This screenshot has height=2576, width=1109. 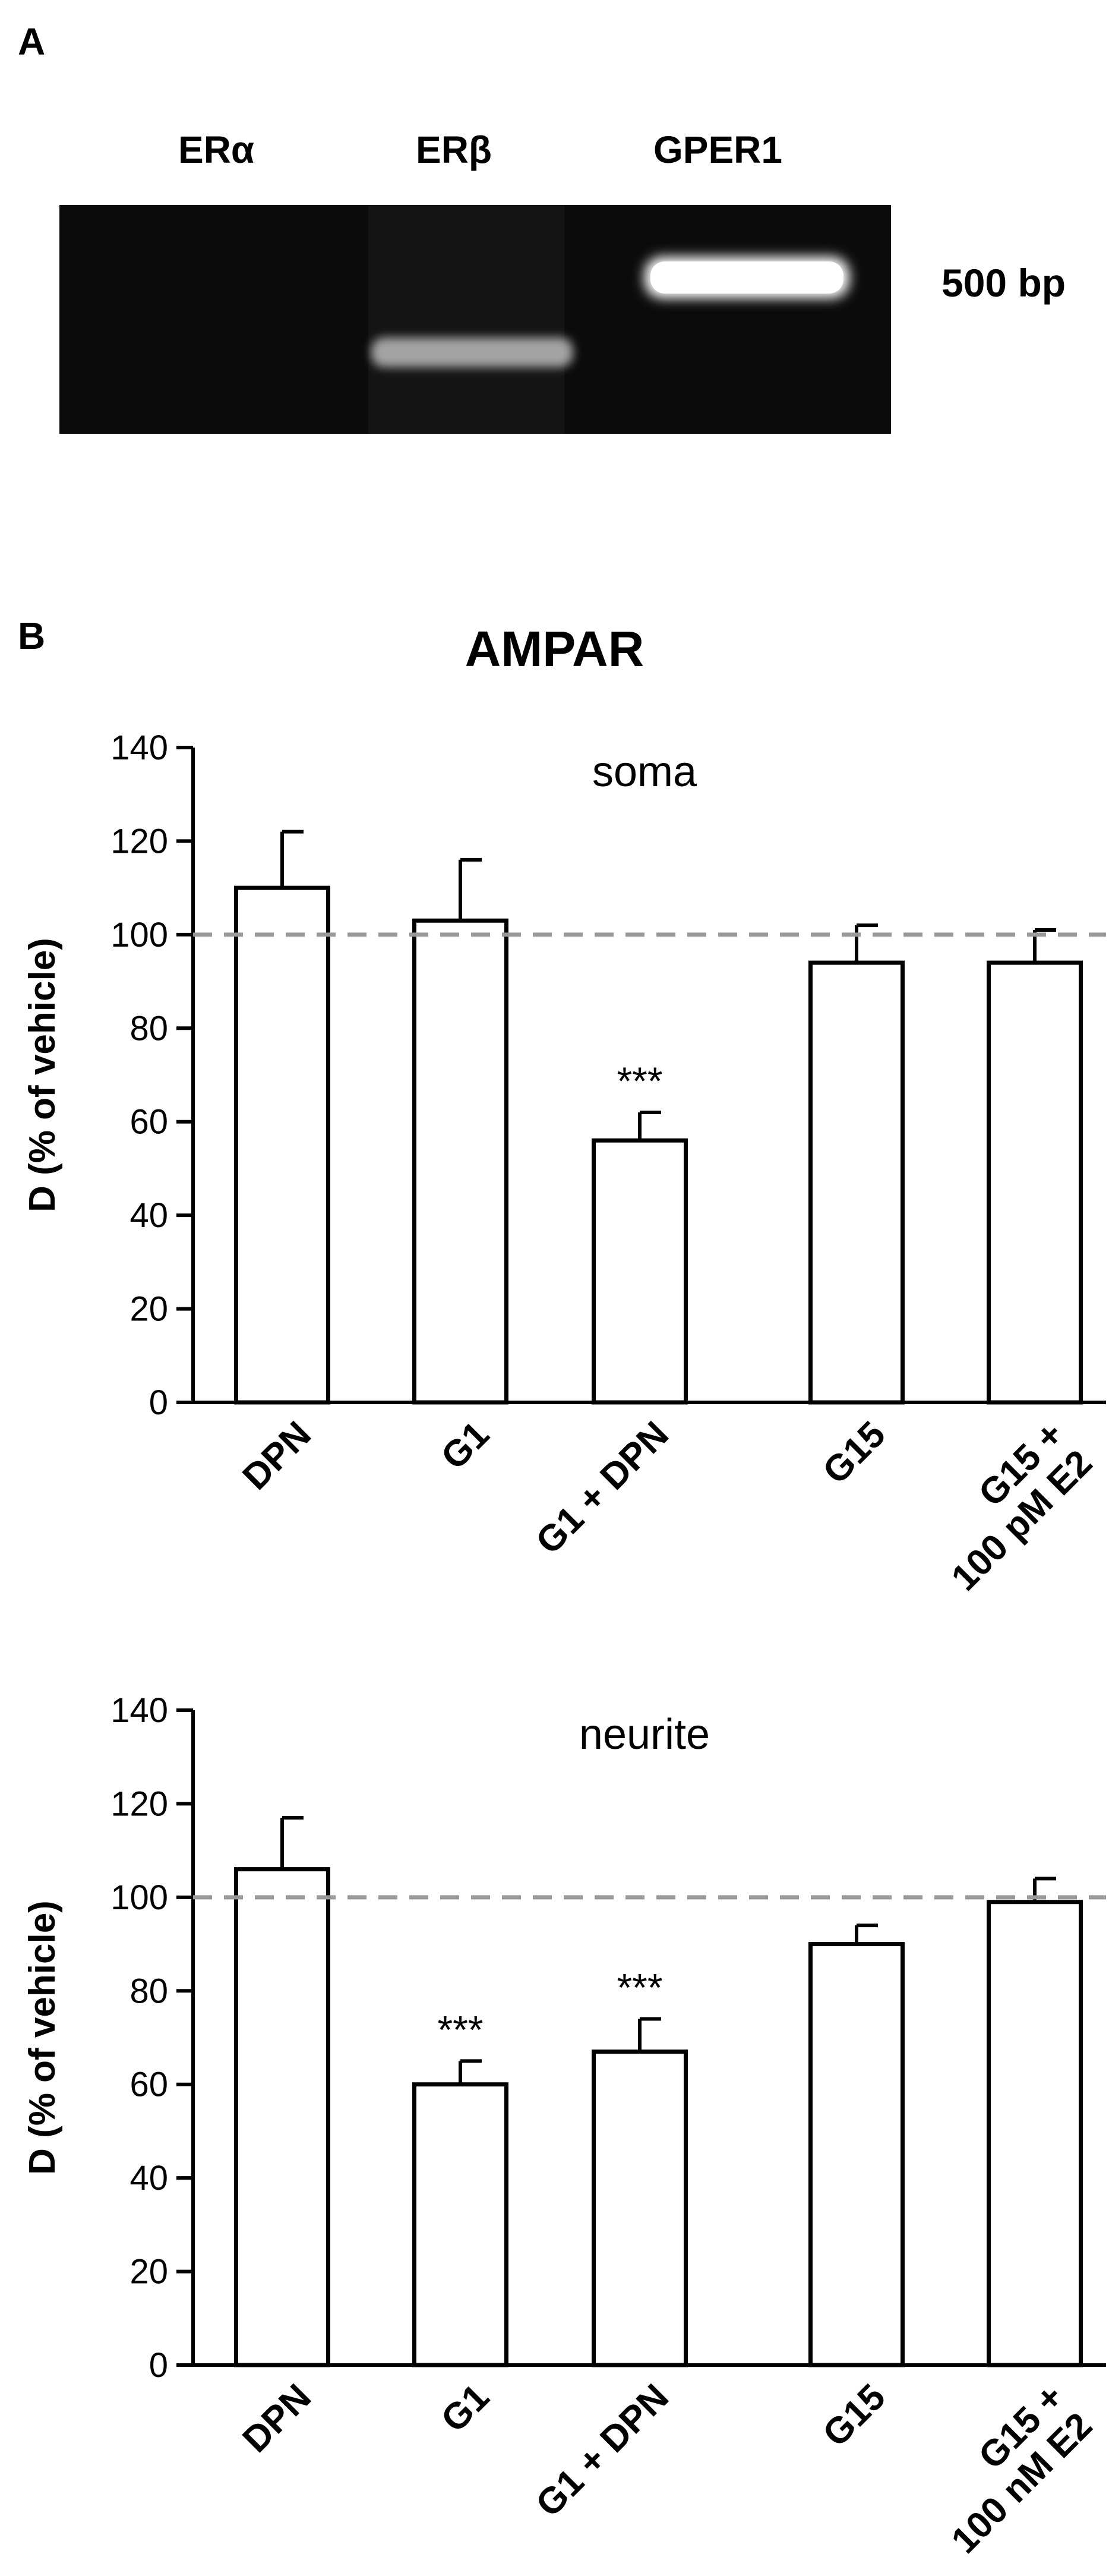 What do you see at coordinates (139, 1804) in the screenshot?
I see `neurite-y-tick-label: 120` at bounding box center [139, 1804].